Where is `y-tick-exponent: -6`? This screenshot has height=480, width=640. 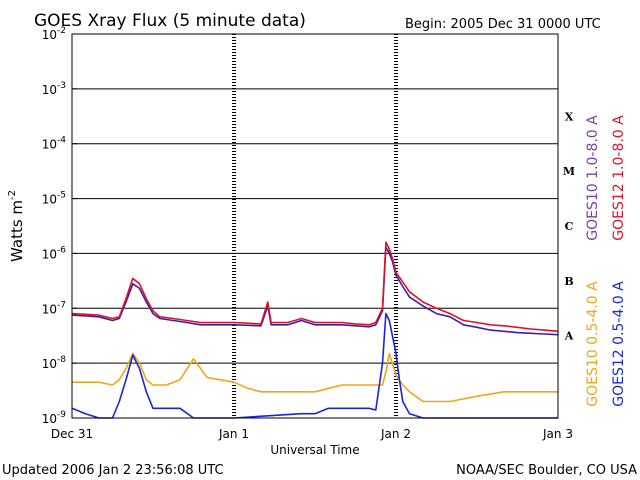
y-tick-exponent: -6 is located at coordinates (61, 250).